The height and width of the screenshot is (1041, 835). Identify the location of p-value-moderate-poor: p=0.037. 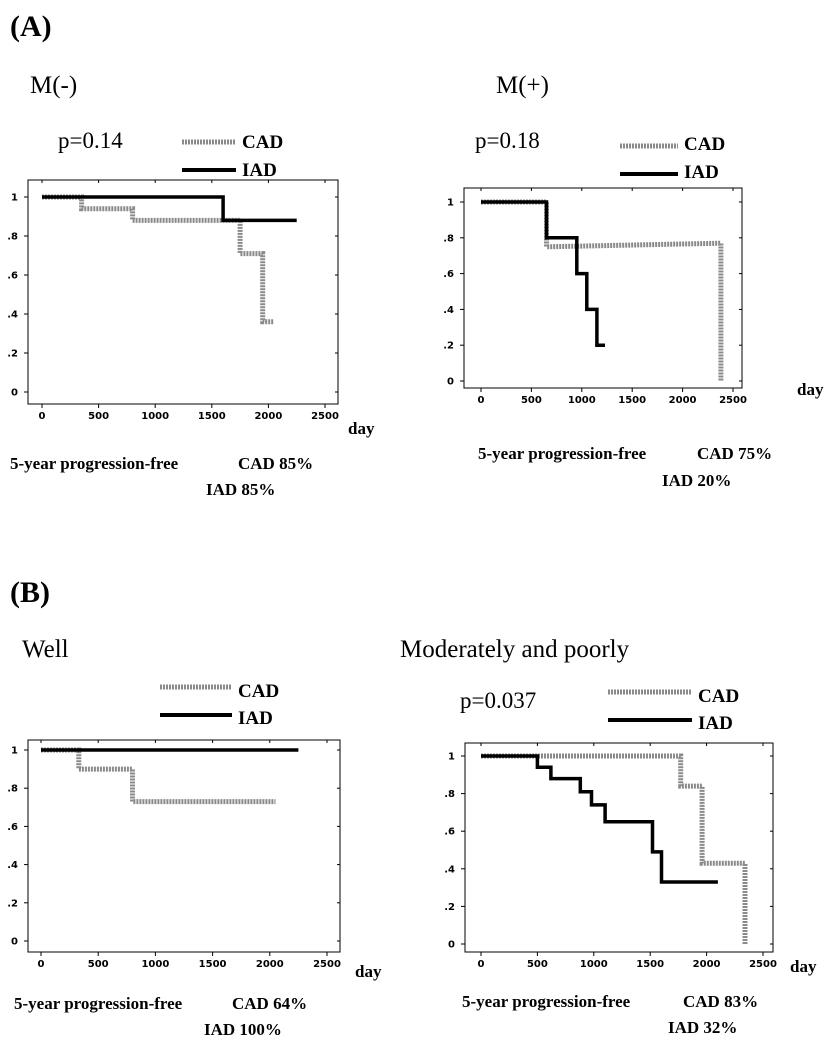
(498, 700).